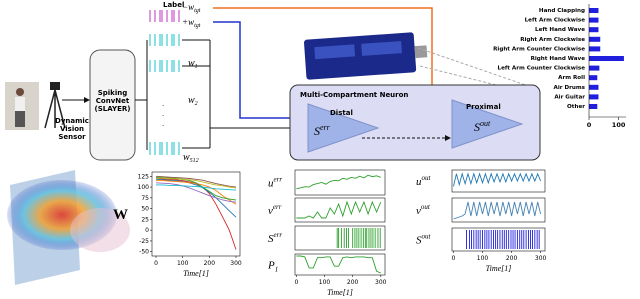 This screenshot has height=299, width=640. I want to click on chip-image, so click(366, 56).